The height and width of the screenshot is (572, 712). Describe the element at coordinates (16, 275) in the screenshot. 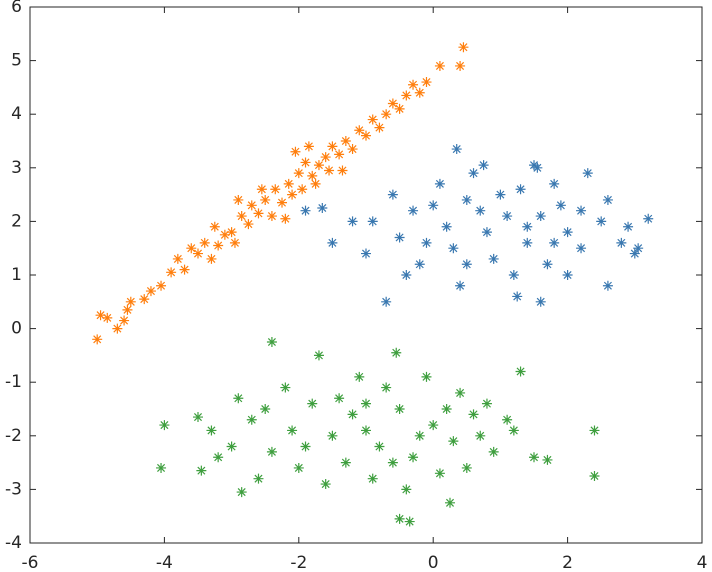

I see `y-tick-label: 1` at that location.